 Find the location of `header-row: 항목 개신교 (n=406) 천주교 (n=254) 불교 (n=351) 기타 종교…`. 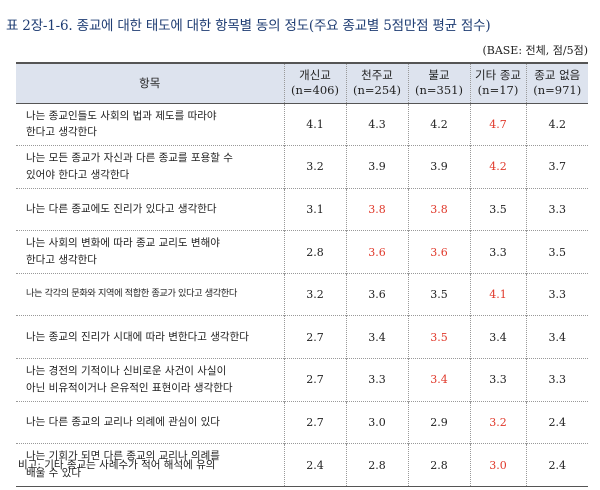

header-row: 항목 개신교 (n=406) 천주교 (n=254) 불교 (n=351) 기타 종교… is located at coordinates (302, 83).